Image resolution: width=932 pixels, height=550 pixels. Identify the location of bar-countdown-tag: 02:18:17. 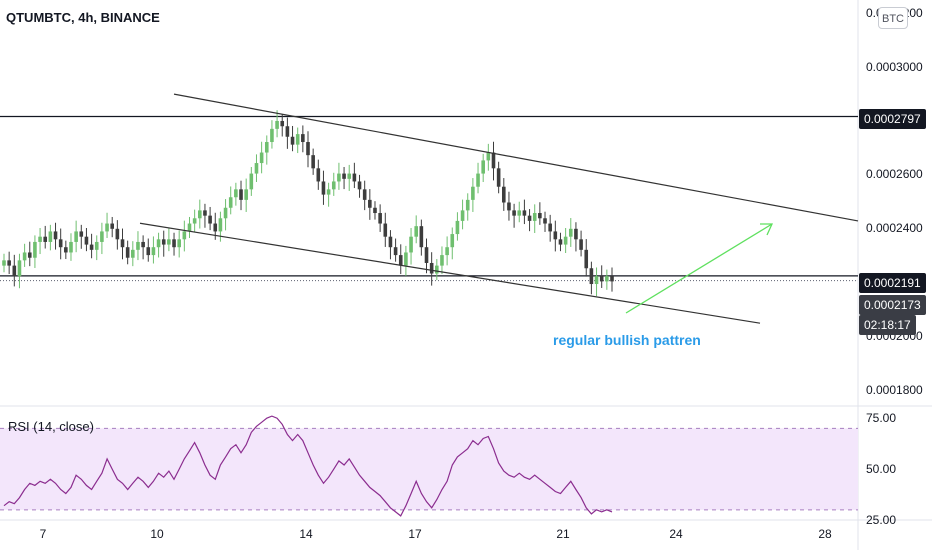
(887, 325).